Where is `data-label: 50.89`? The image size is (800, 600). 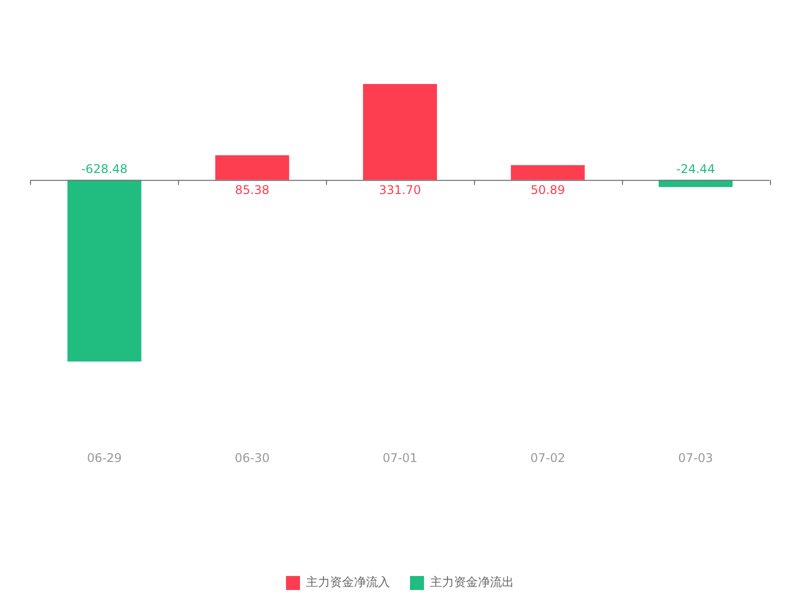
data-label: 50.89 is located at coordinates (547, 190).